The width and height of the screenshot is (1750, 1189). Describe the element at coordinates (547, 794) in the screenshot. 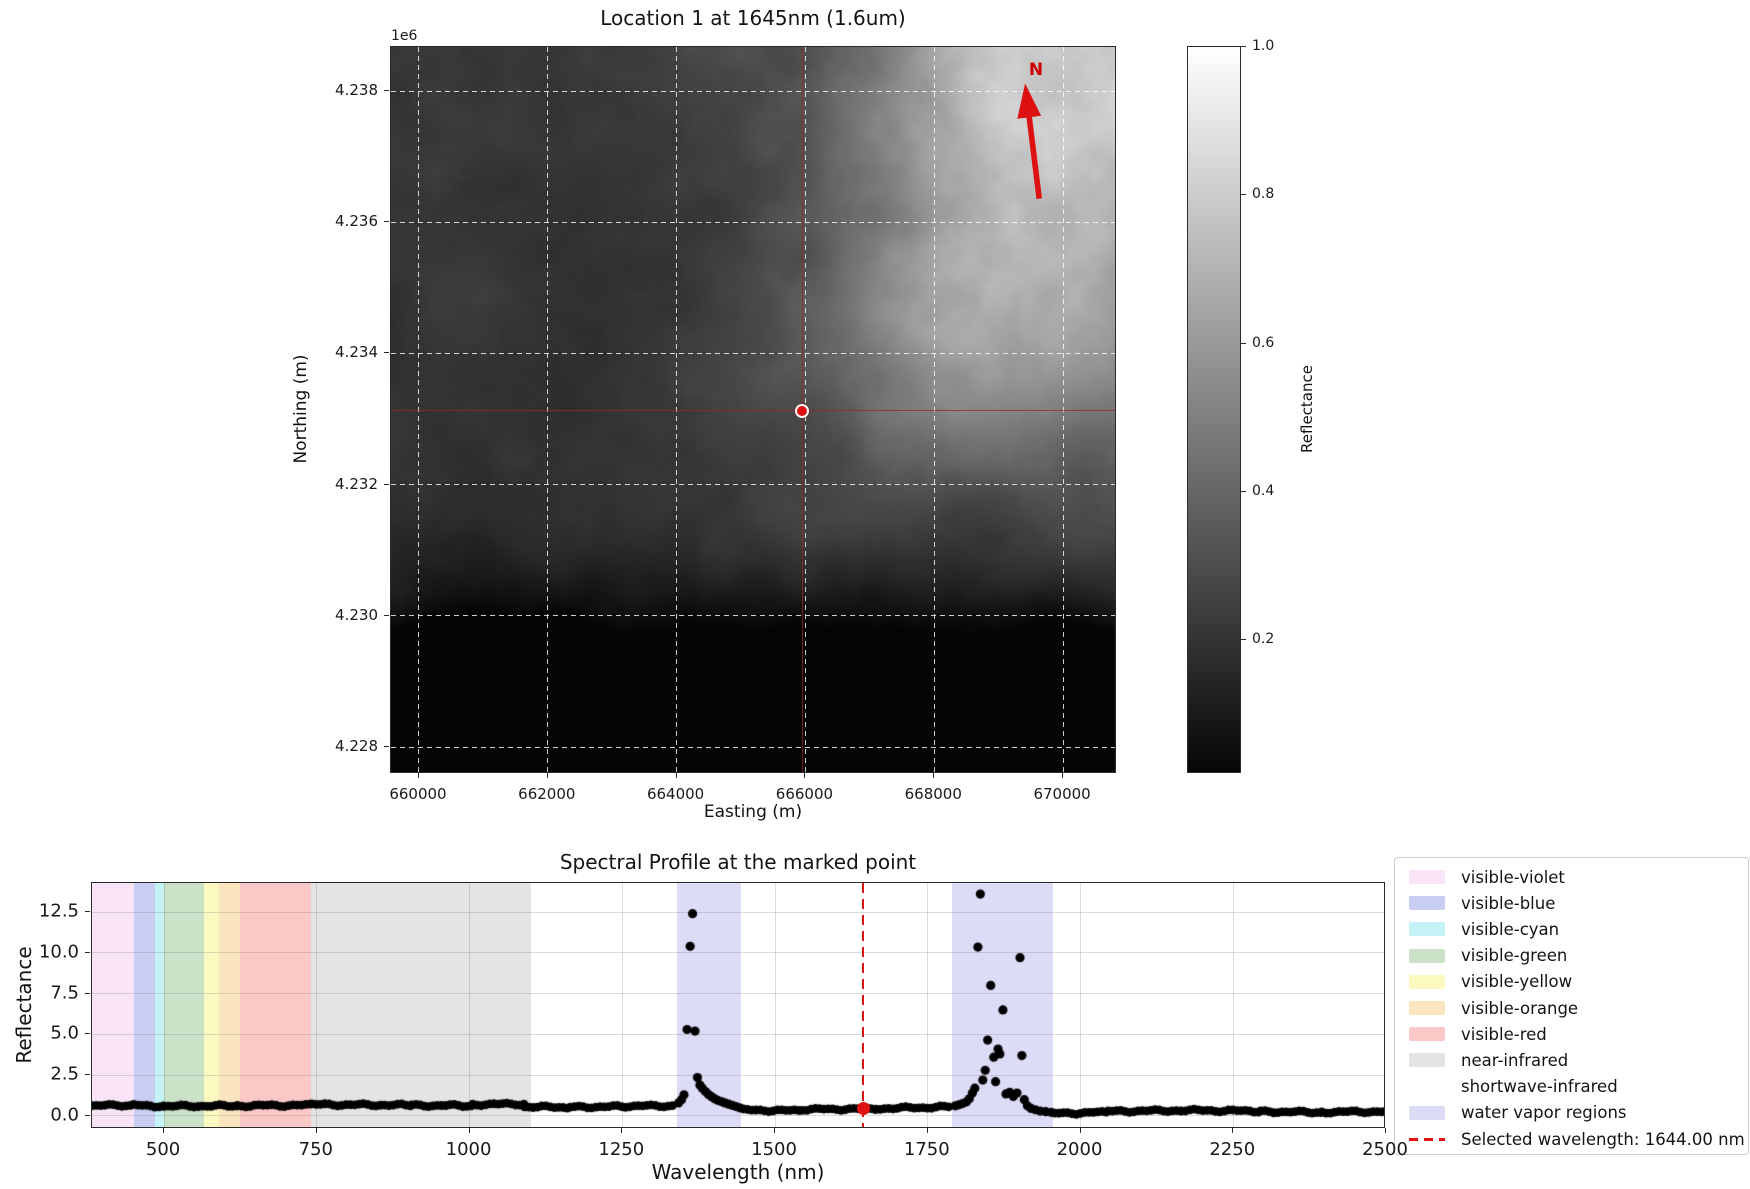

I see `map-x-tick-label: 662000` at that location.